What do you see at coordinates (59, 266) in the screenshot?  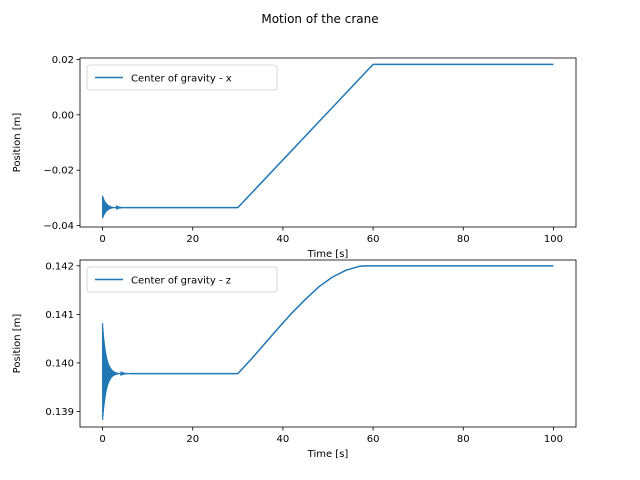 I see `y-tick-label: 0.142` at bounding box center [59, 266].